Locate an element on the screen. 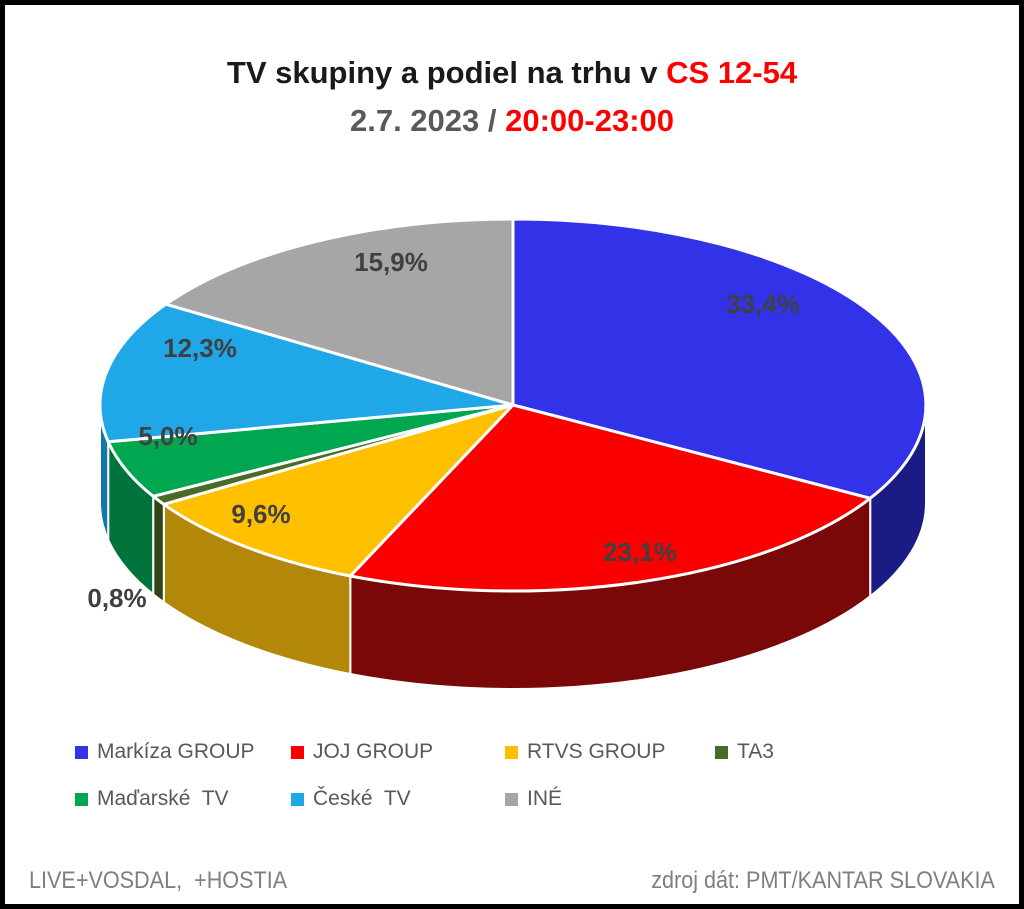  legend-item-ine: INÉ is located at coordinates (533, 799).